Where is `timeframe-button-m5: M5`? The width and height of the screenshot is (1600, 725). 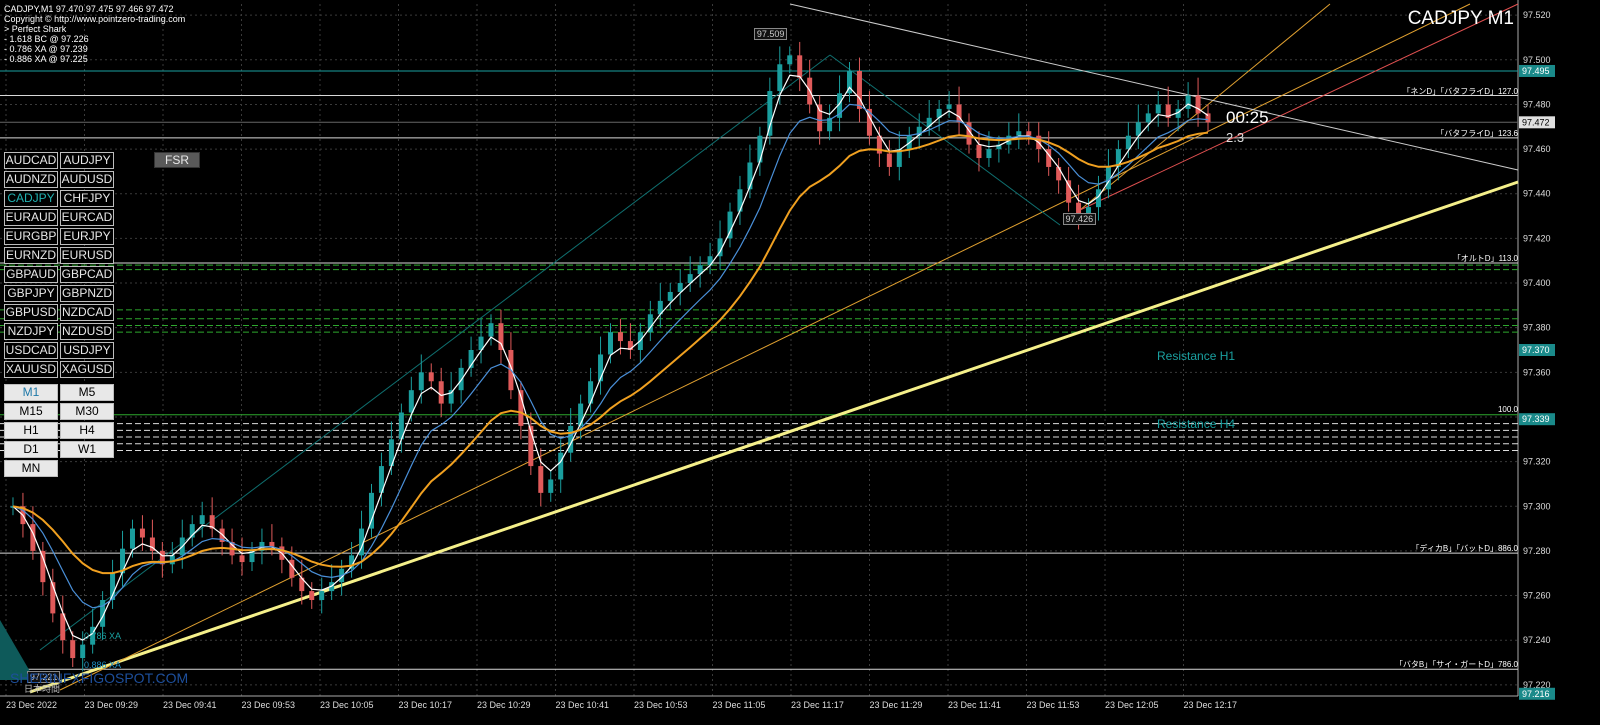
timeframe-button-m5: M5 is located at coordinates (87, 392).